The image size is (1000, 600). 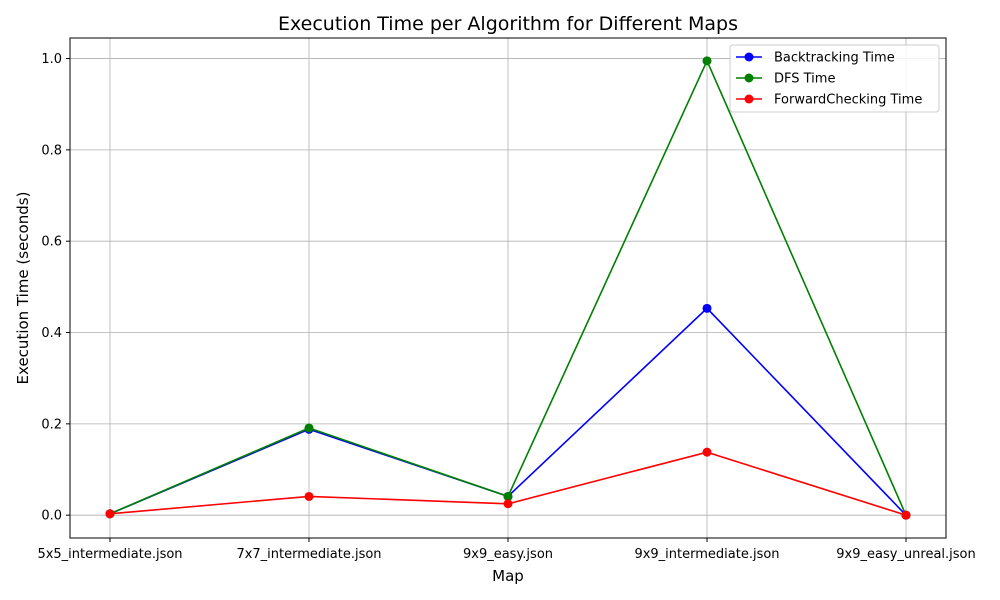 I want to click on legend-label: ForwardChecking Time, so click(x=848, y=100).